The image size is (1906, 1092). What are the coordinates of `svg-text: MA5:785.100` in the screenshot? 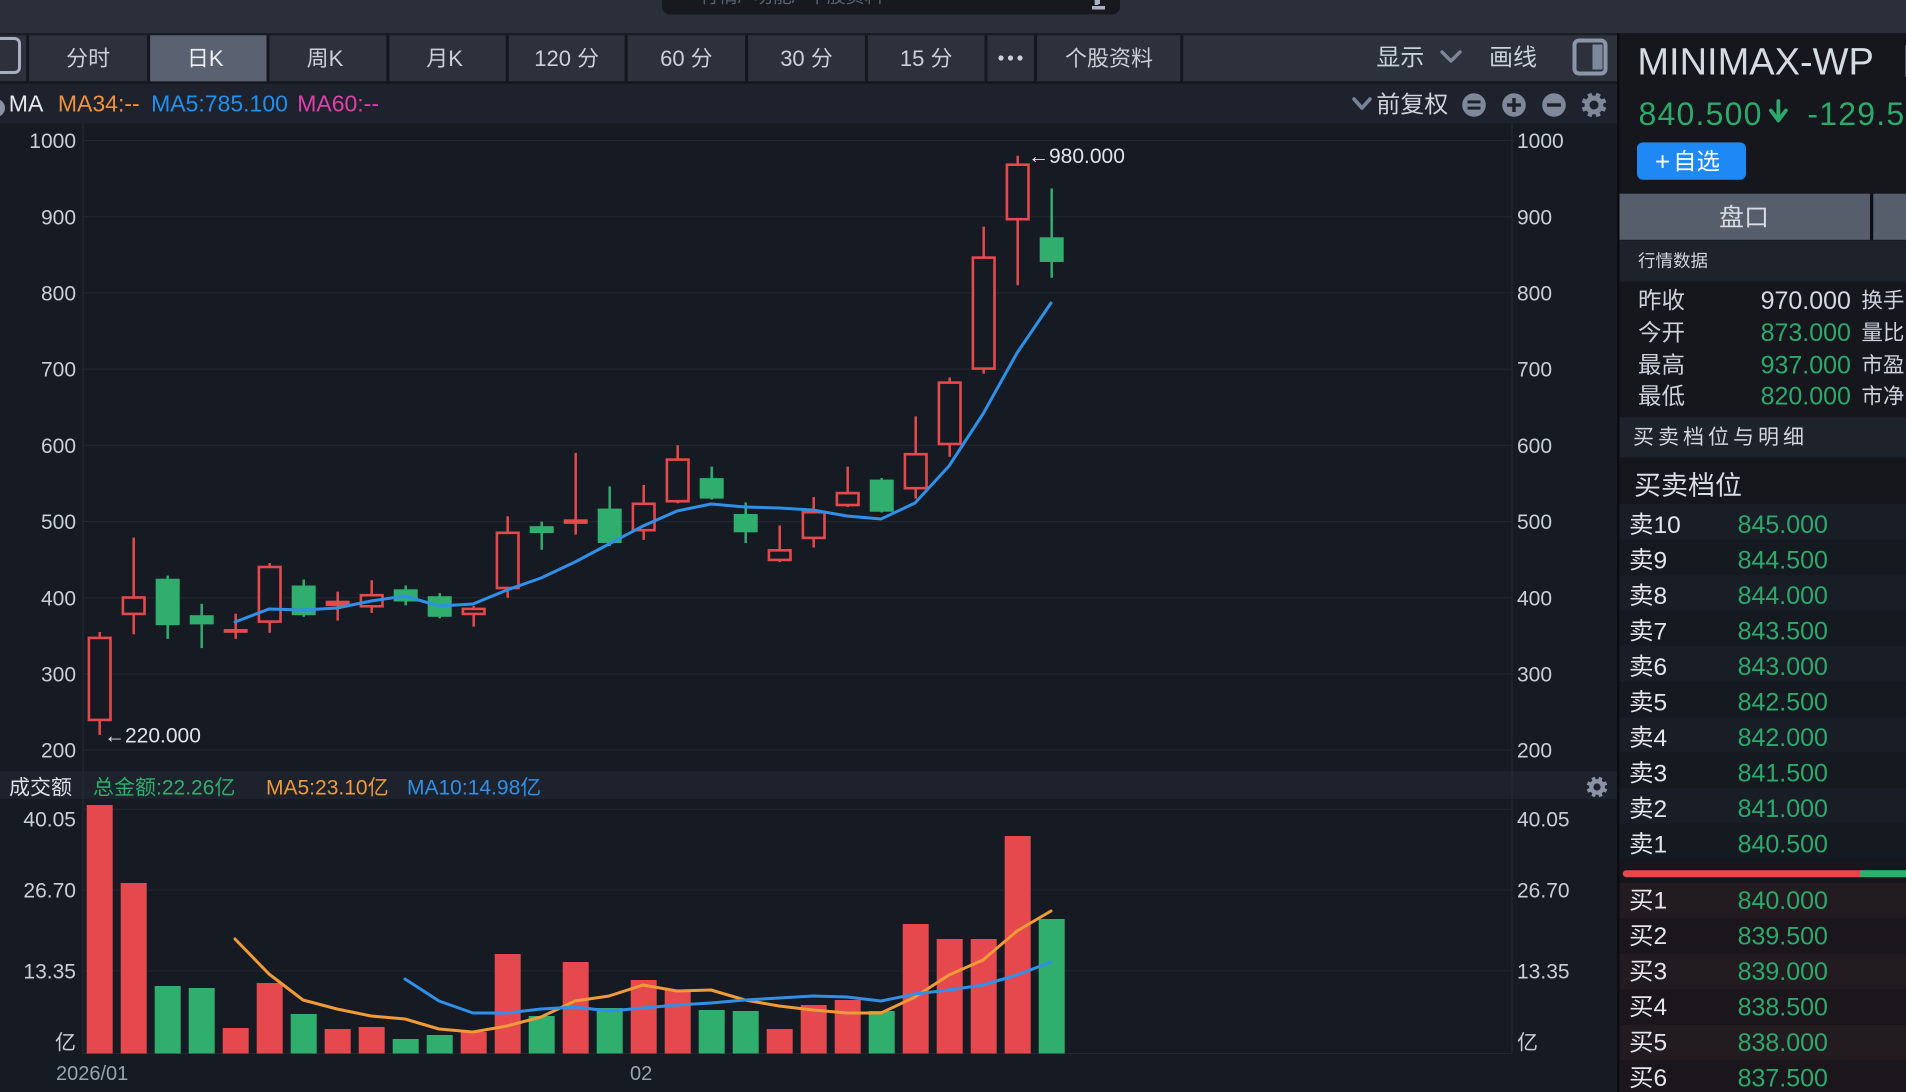 It's located at (219, 103).